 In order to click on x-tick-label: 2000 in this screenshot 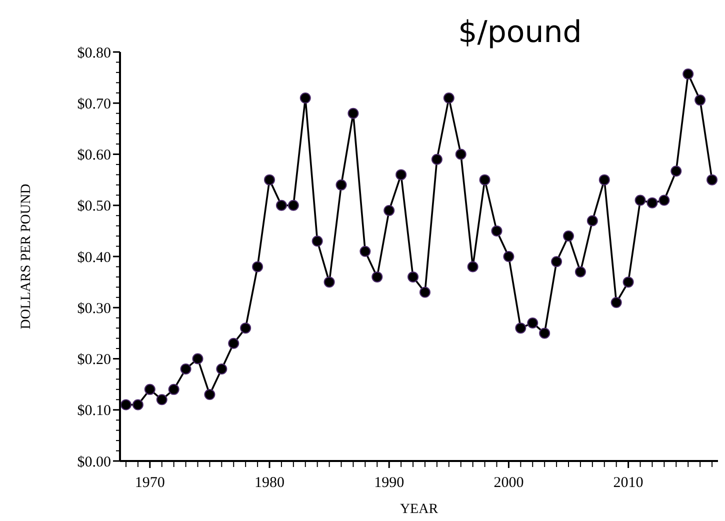, I will do `click(509, 483)`.